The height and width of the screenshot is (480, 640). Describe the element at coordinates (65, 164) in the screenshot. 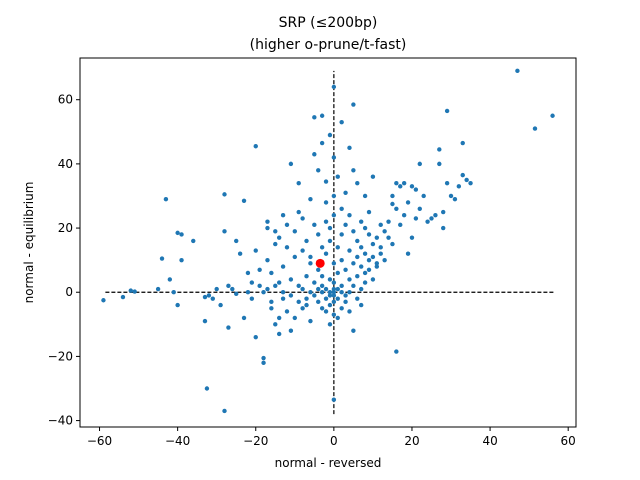

I see `y-tick-label: 40` at that location.